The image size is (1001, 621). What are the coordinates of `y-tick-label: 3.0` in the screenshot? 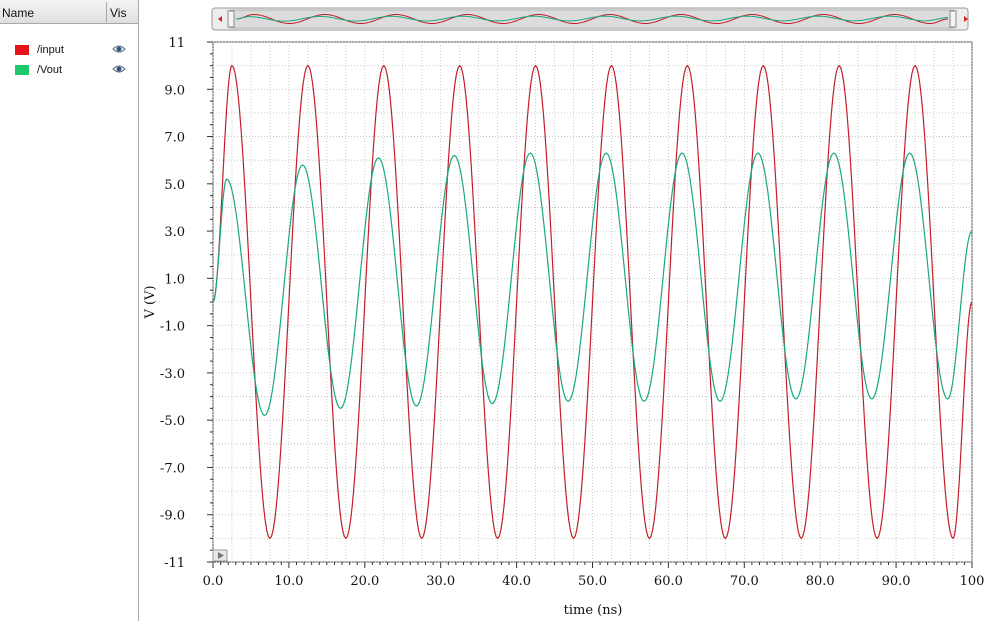 It's located at (174, 232).